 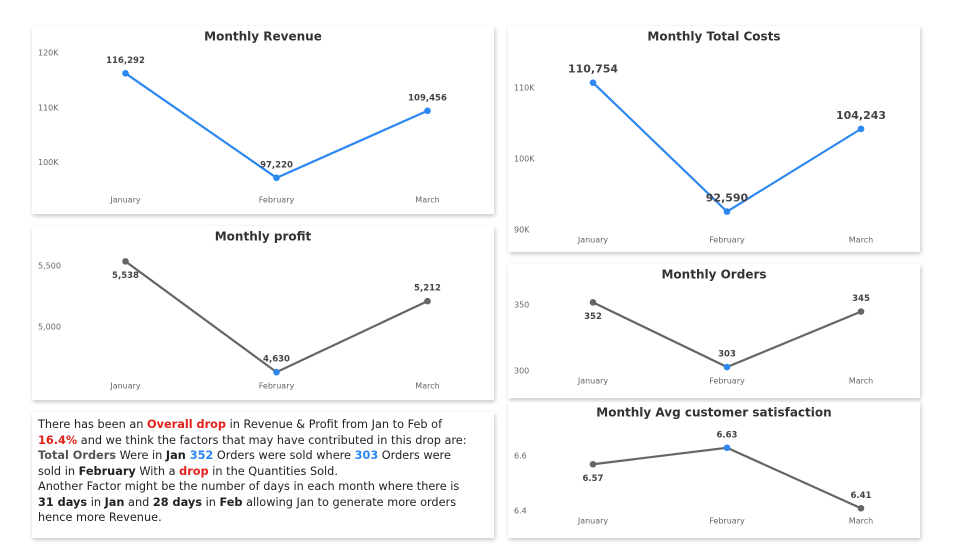 What do you see at coordinates (427, 98) in the screenshot?
I see `data-label: 109,456` at bounding box center [427, 98].